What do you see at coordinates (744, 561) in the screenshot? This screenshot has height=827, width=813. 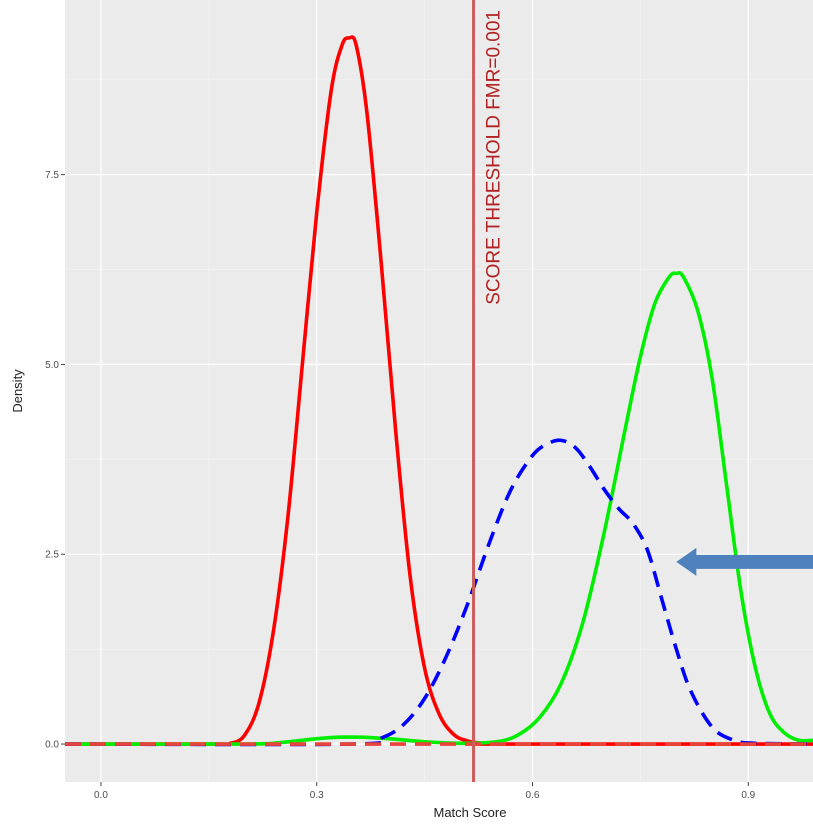 I see `left-arrow-icon` at bounding box center [744, 561].